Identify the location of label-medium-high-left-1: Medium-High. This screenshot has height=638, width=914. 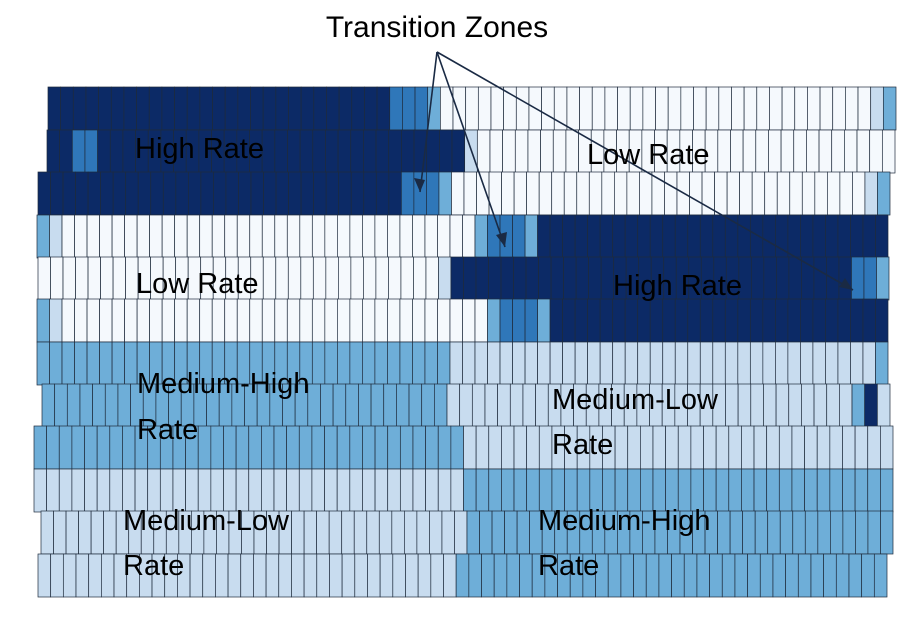
(223, 384).